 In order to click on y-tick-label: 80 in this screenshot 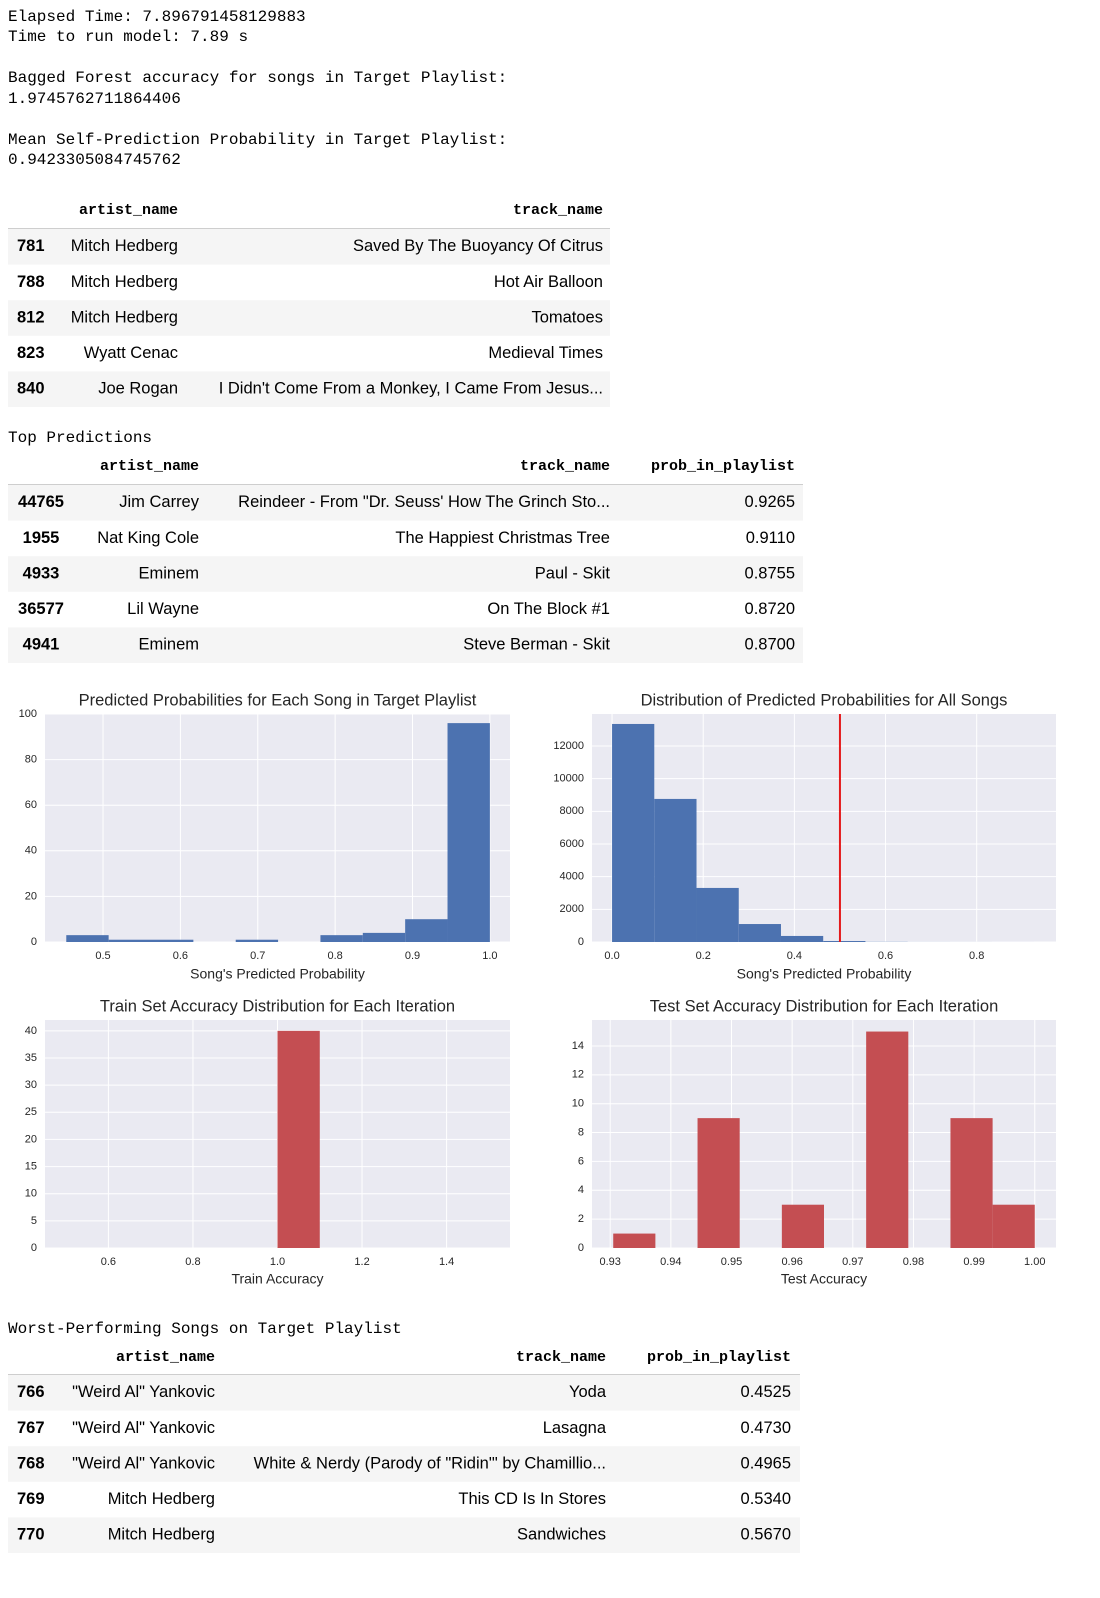, I will do `click(31, 760)`.